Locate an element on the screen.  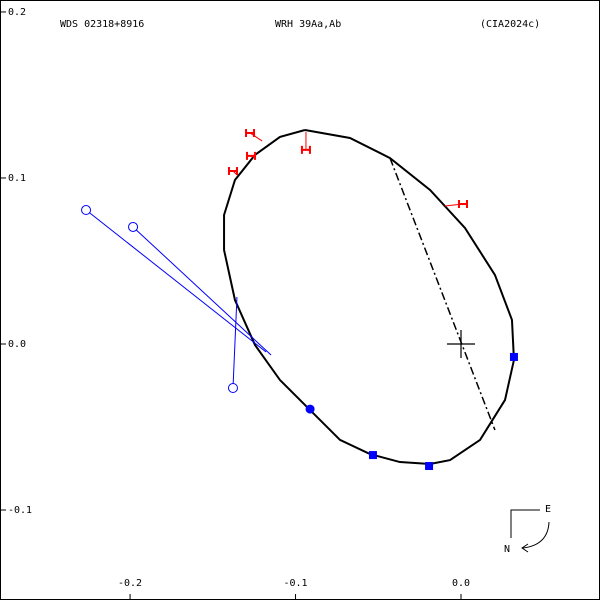
y-tick-label: 0.1 is located at coordinates (17, 178).